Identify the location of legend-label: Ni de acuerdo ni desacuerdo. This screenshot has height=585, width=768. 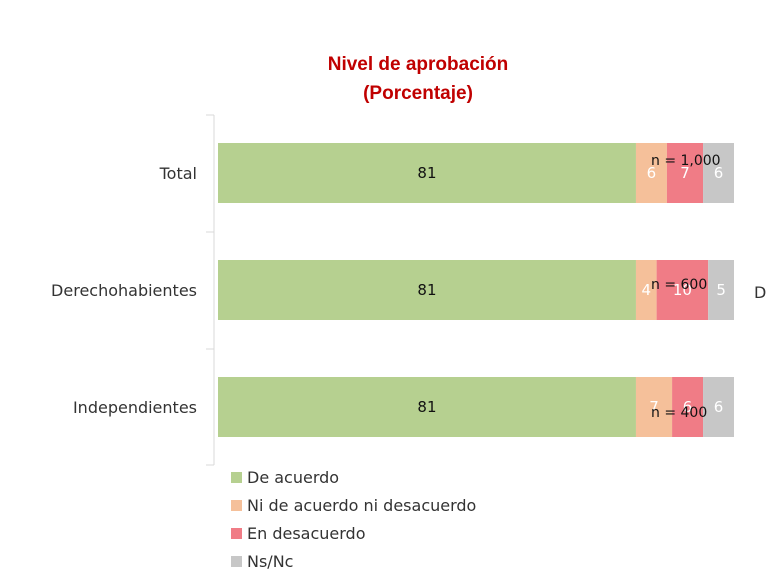
(361, 505).